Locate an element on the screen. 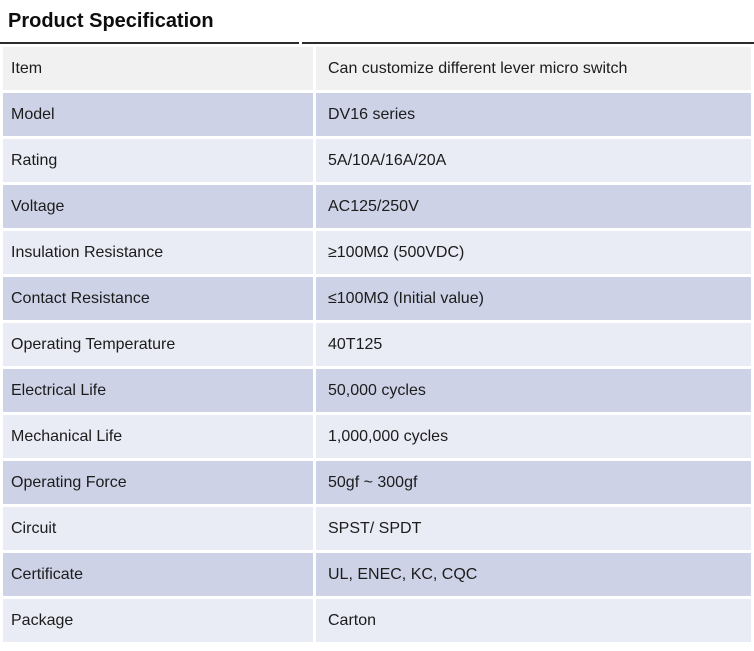  spec-value-cell: DV16 series is located at coordinates (533, 114).